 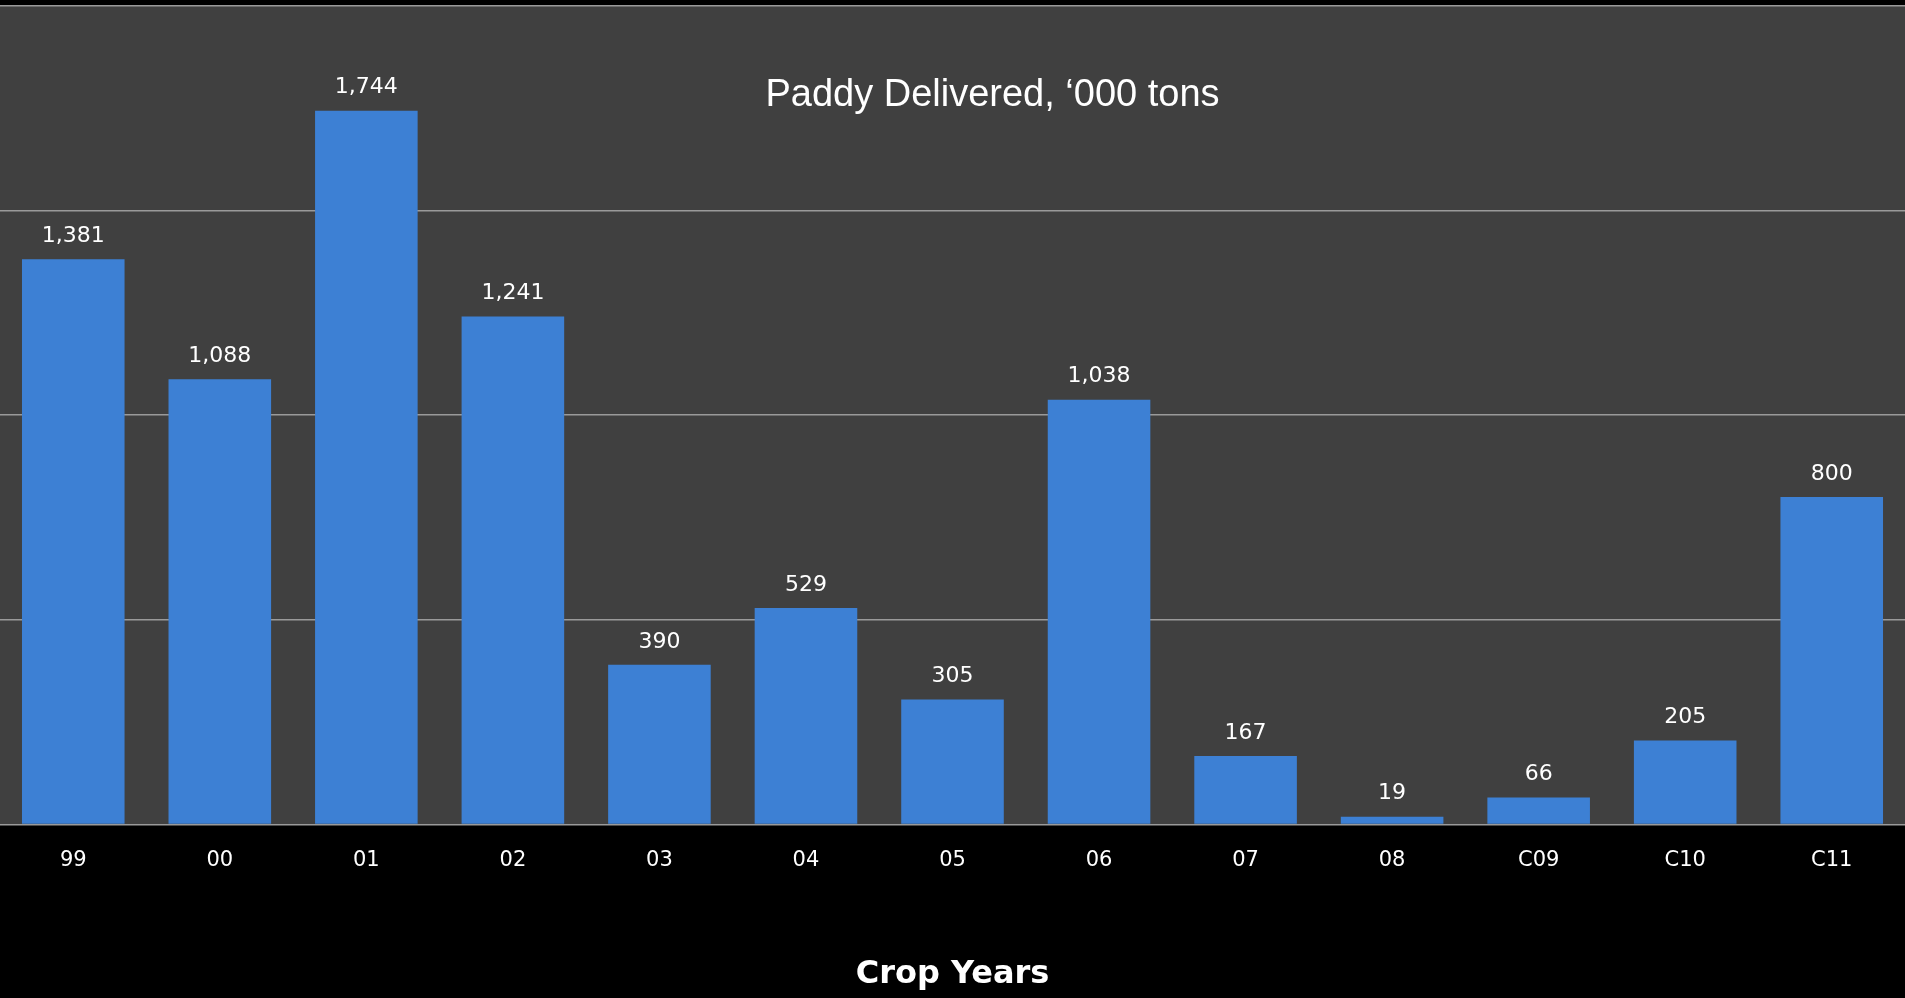 I want to click on x-tick-label: 99, so click(x=73, y=859).